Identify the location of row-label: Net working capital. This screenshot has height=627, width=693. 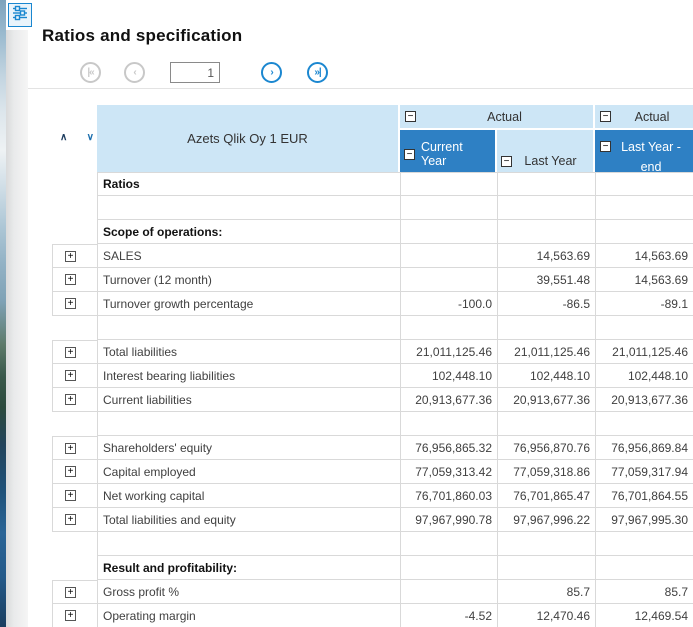
(248, 496).